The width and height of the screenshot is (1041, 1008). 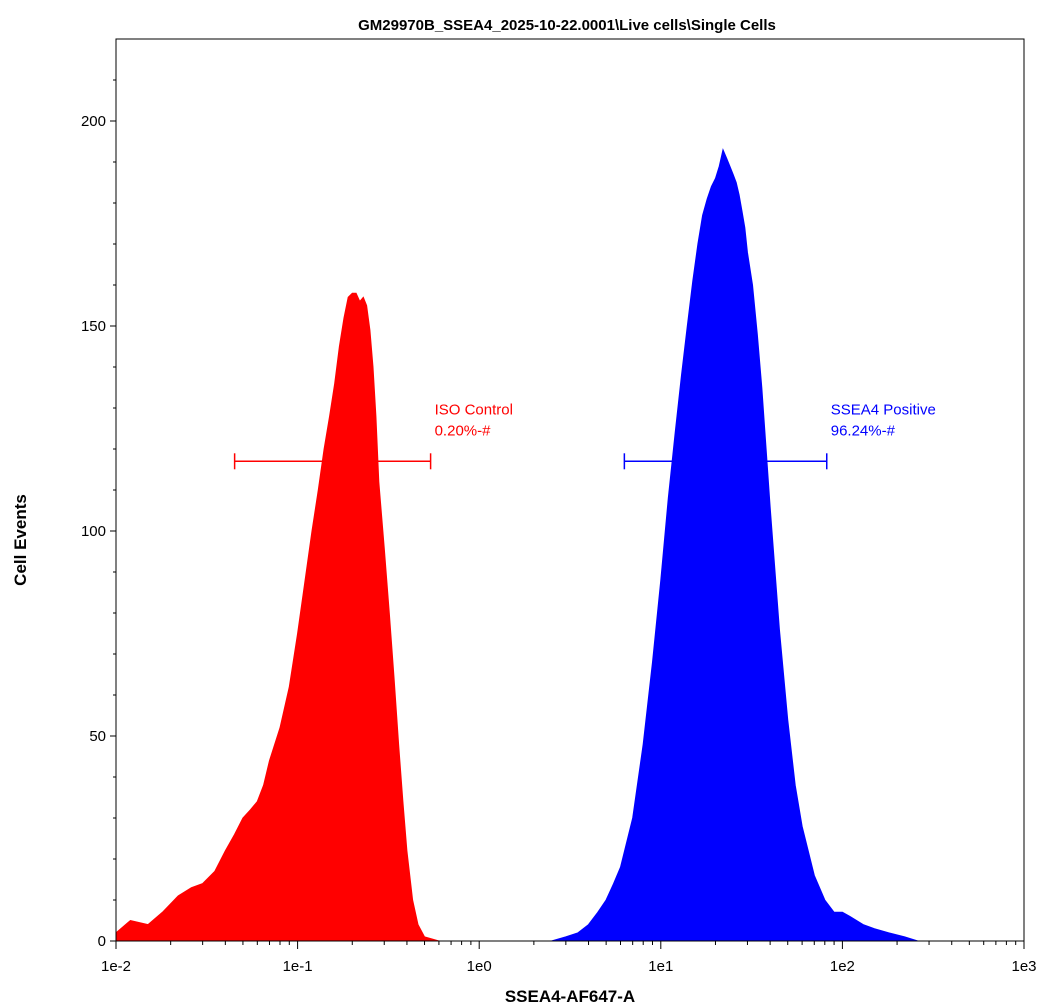 I want to click on x-tick-label: 1e2, so click(x=842, y=966).